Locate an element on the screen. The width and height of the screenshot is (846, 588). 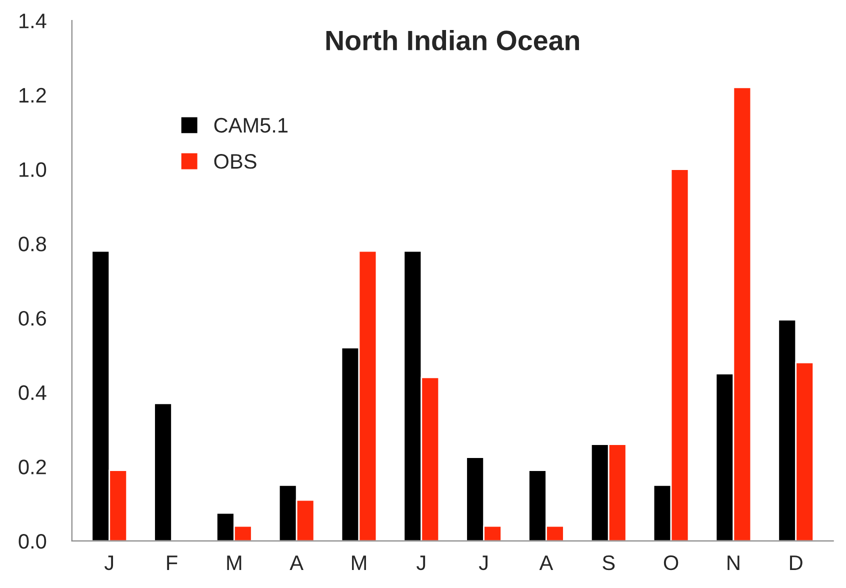
x-tick-label: S is located at coordinates (608, 562).